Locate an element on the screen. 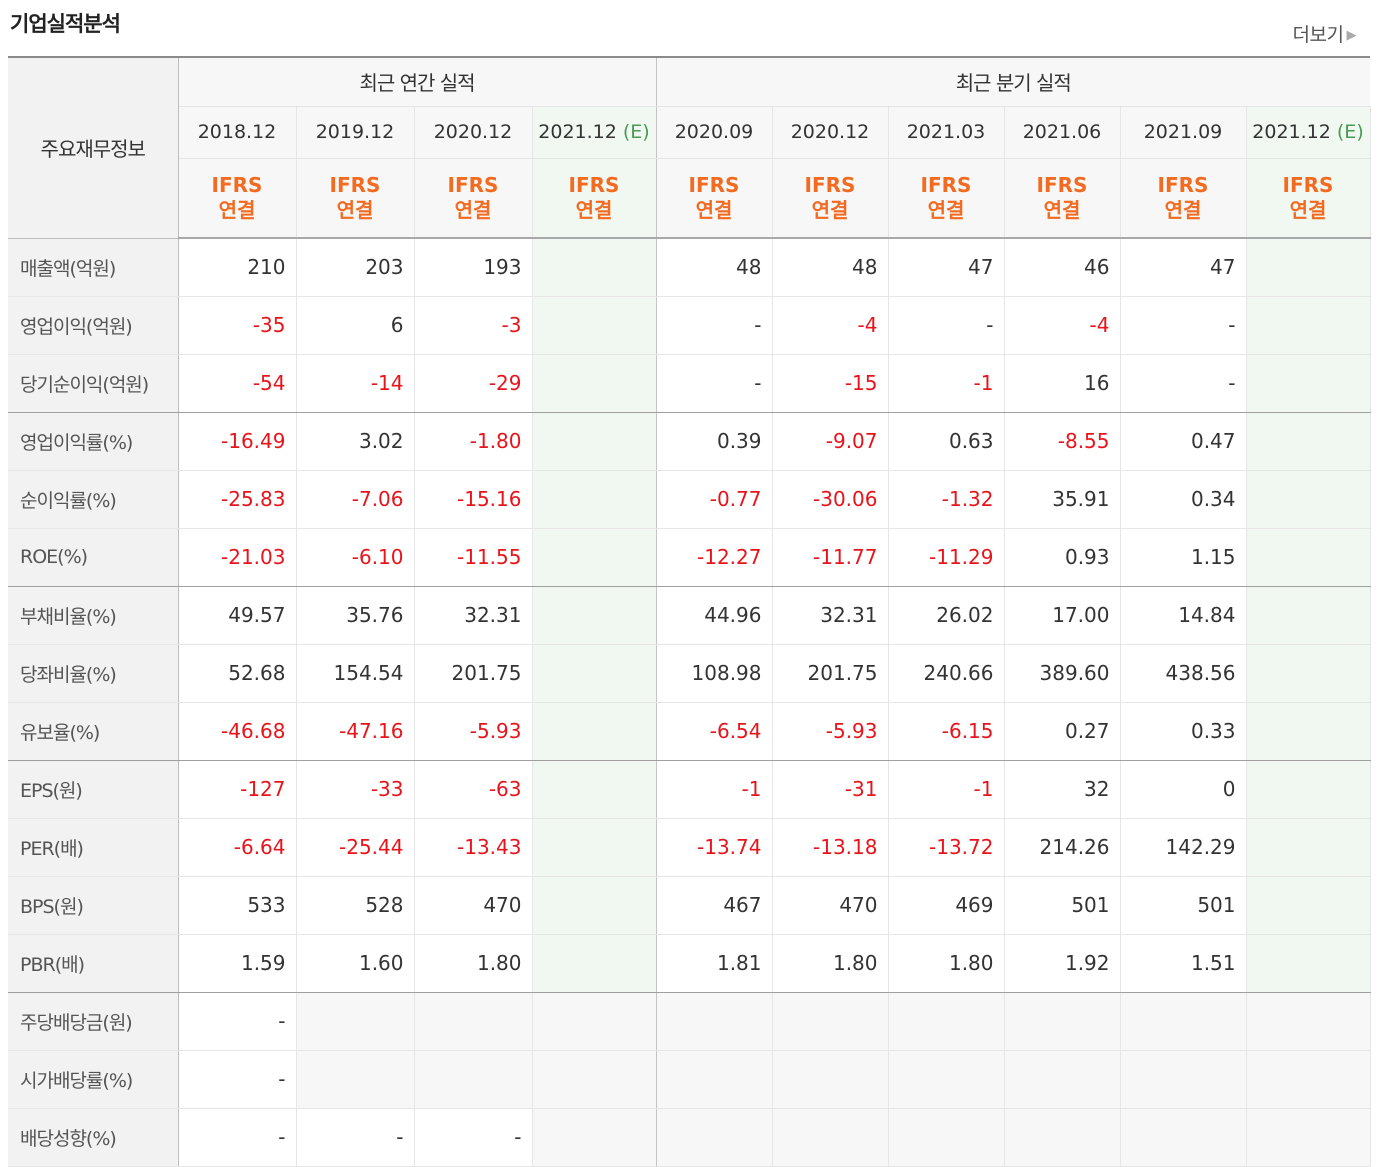 This screenshot has height=1167, width=1382. annual-header: 최근 연간 실적 is located at coordinates (417, 81).